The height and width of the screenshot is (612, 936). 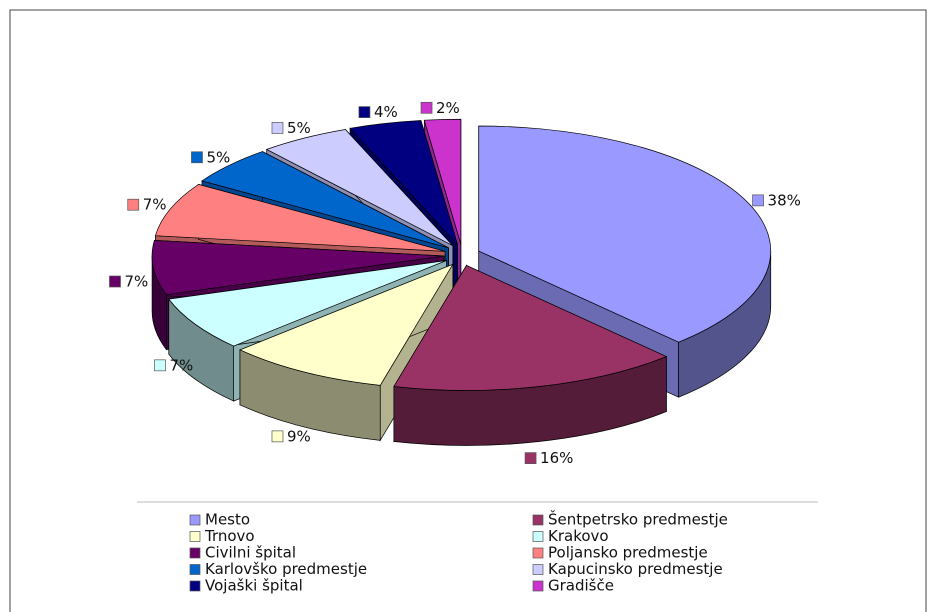 I want to click on legend-label: Kapucinsko predmestje, so click(x=635, y=569).